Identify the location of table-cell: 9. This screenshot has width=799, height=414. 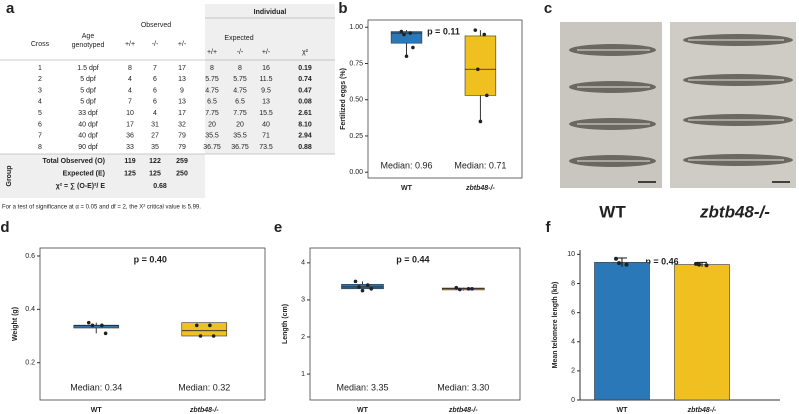
(182, 90).